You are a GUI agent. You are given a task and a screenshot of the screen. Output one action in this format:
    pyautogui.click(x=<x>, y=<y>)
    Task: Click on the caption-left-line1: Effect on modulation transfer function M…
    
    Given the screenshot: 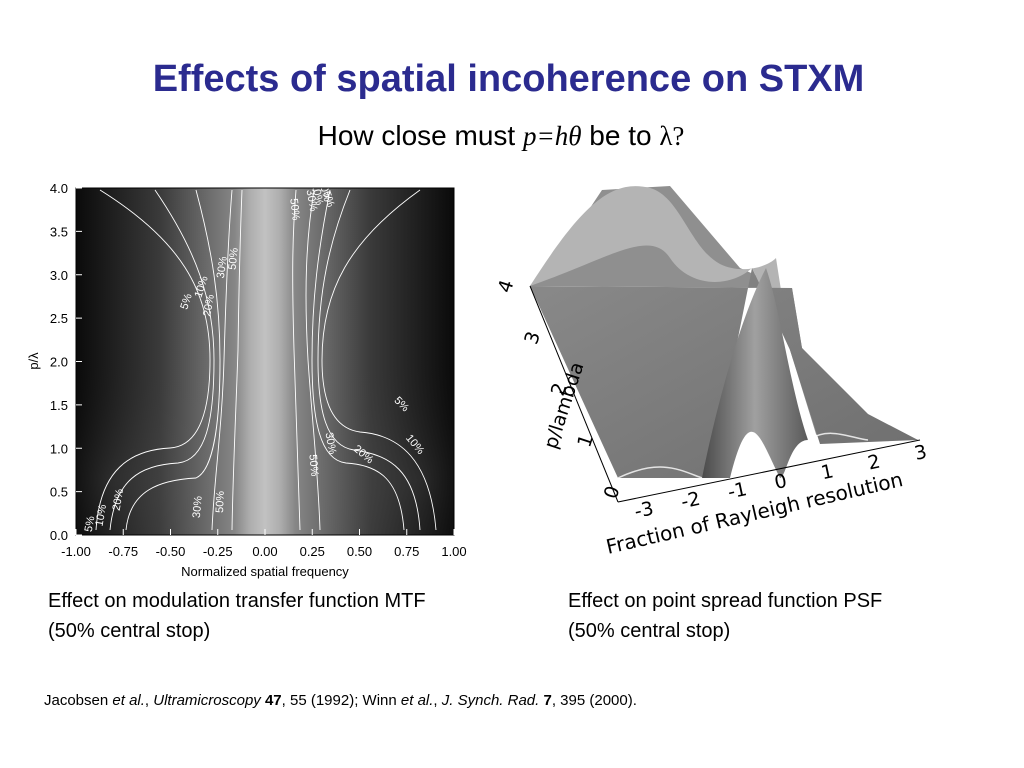 What is the action you would take?
    pyautogui.click(x=237, y=601)
    